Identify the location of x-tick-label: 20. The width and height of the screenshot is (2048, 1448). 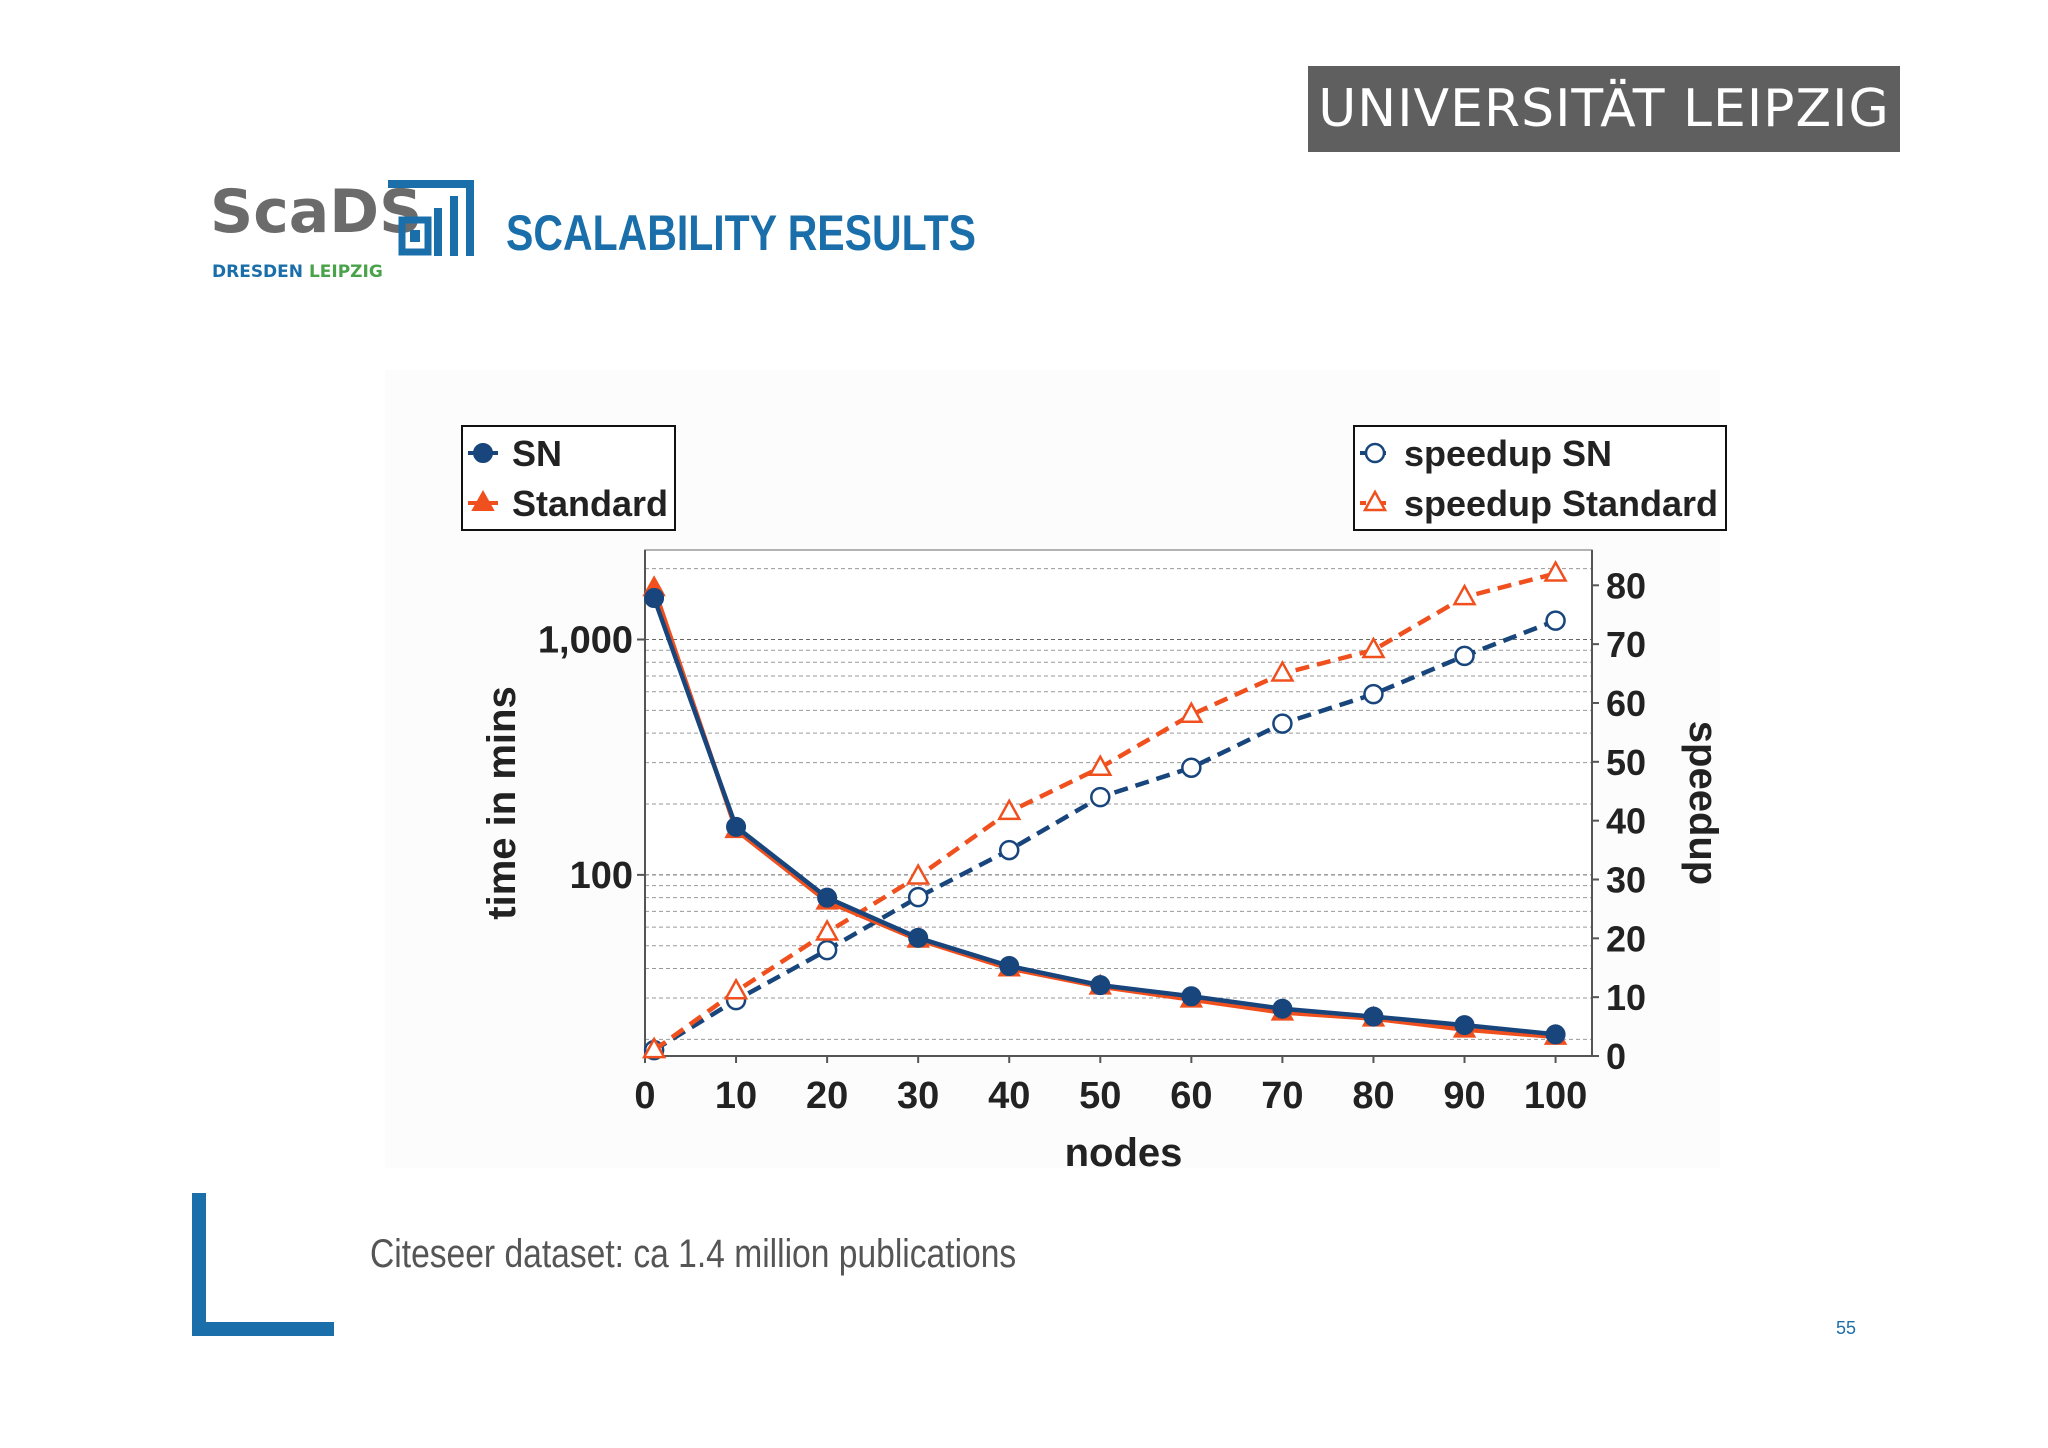
(827, 1096).